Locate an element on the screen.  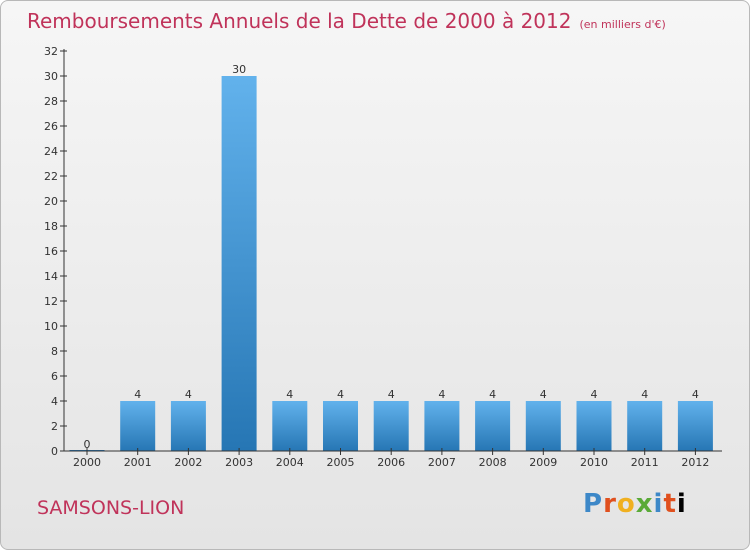
x-tick-label: 2009 is located at coordinates (543, 462).